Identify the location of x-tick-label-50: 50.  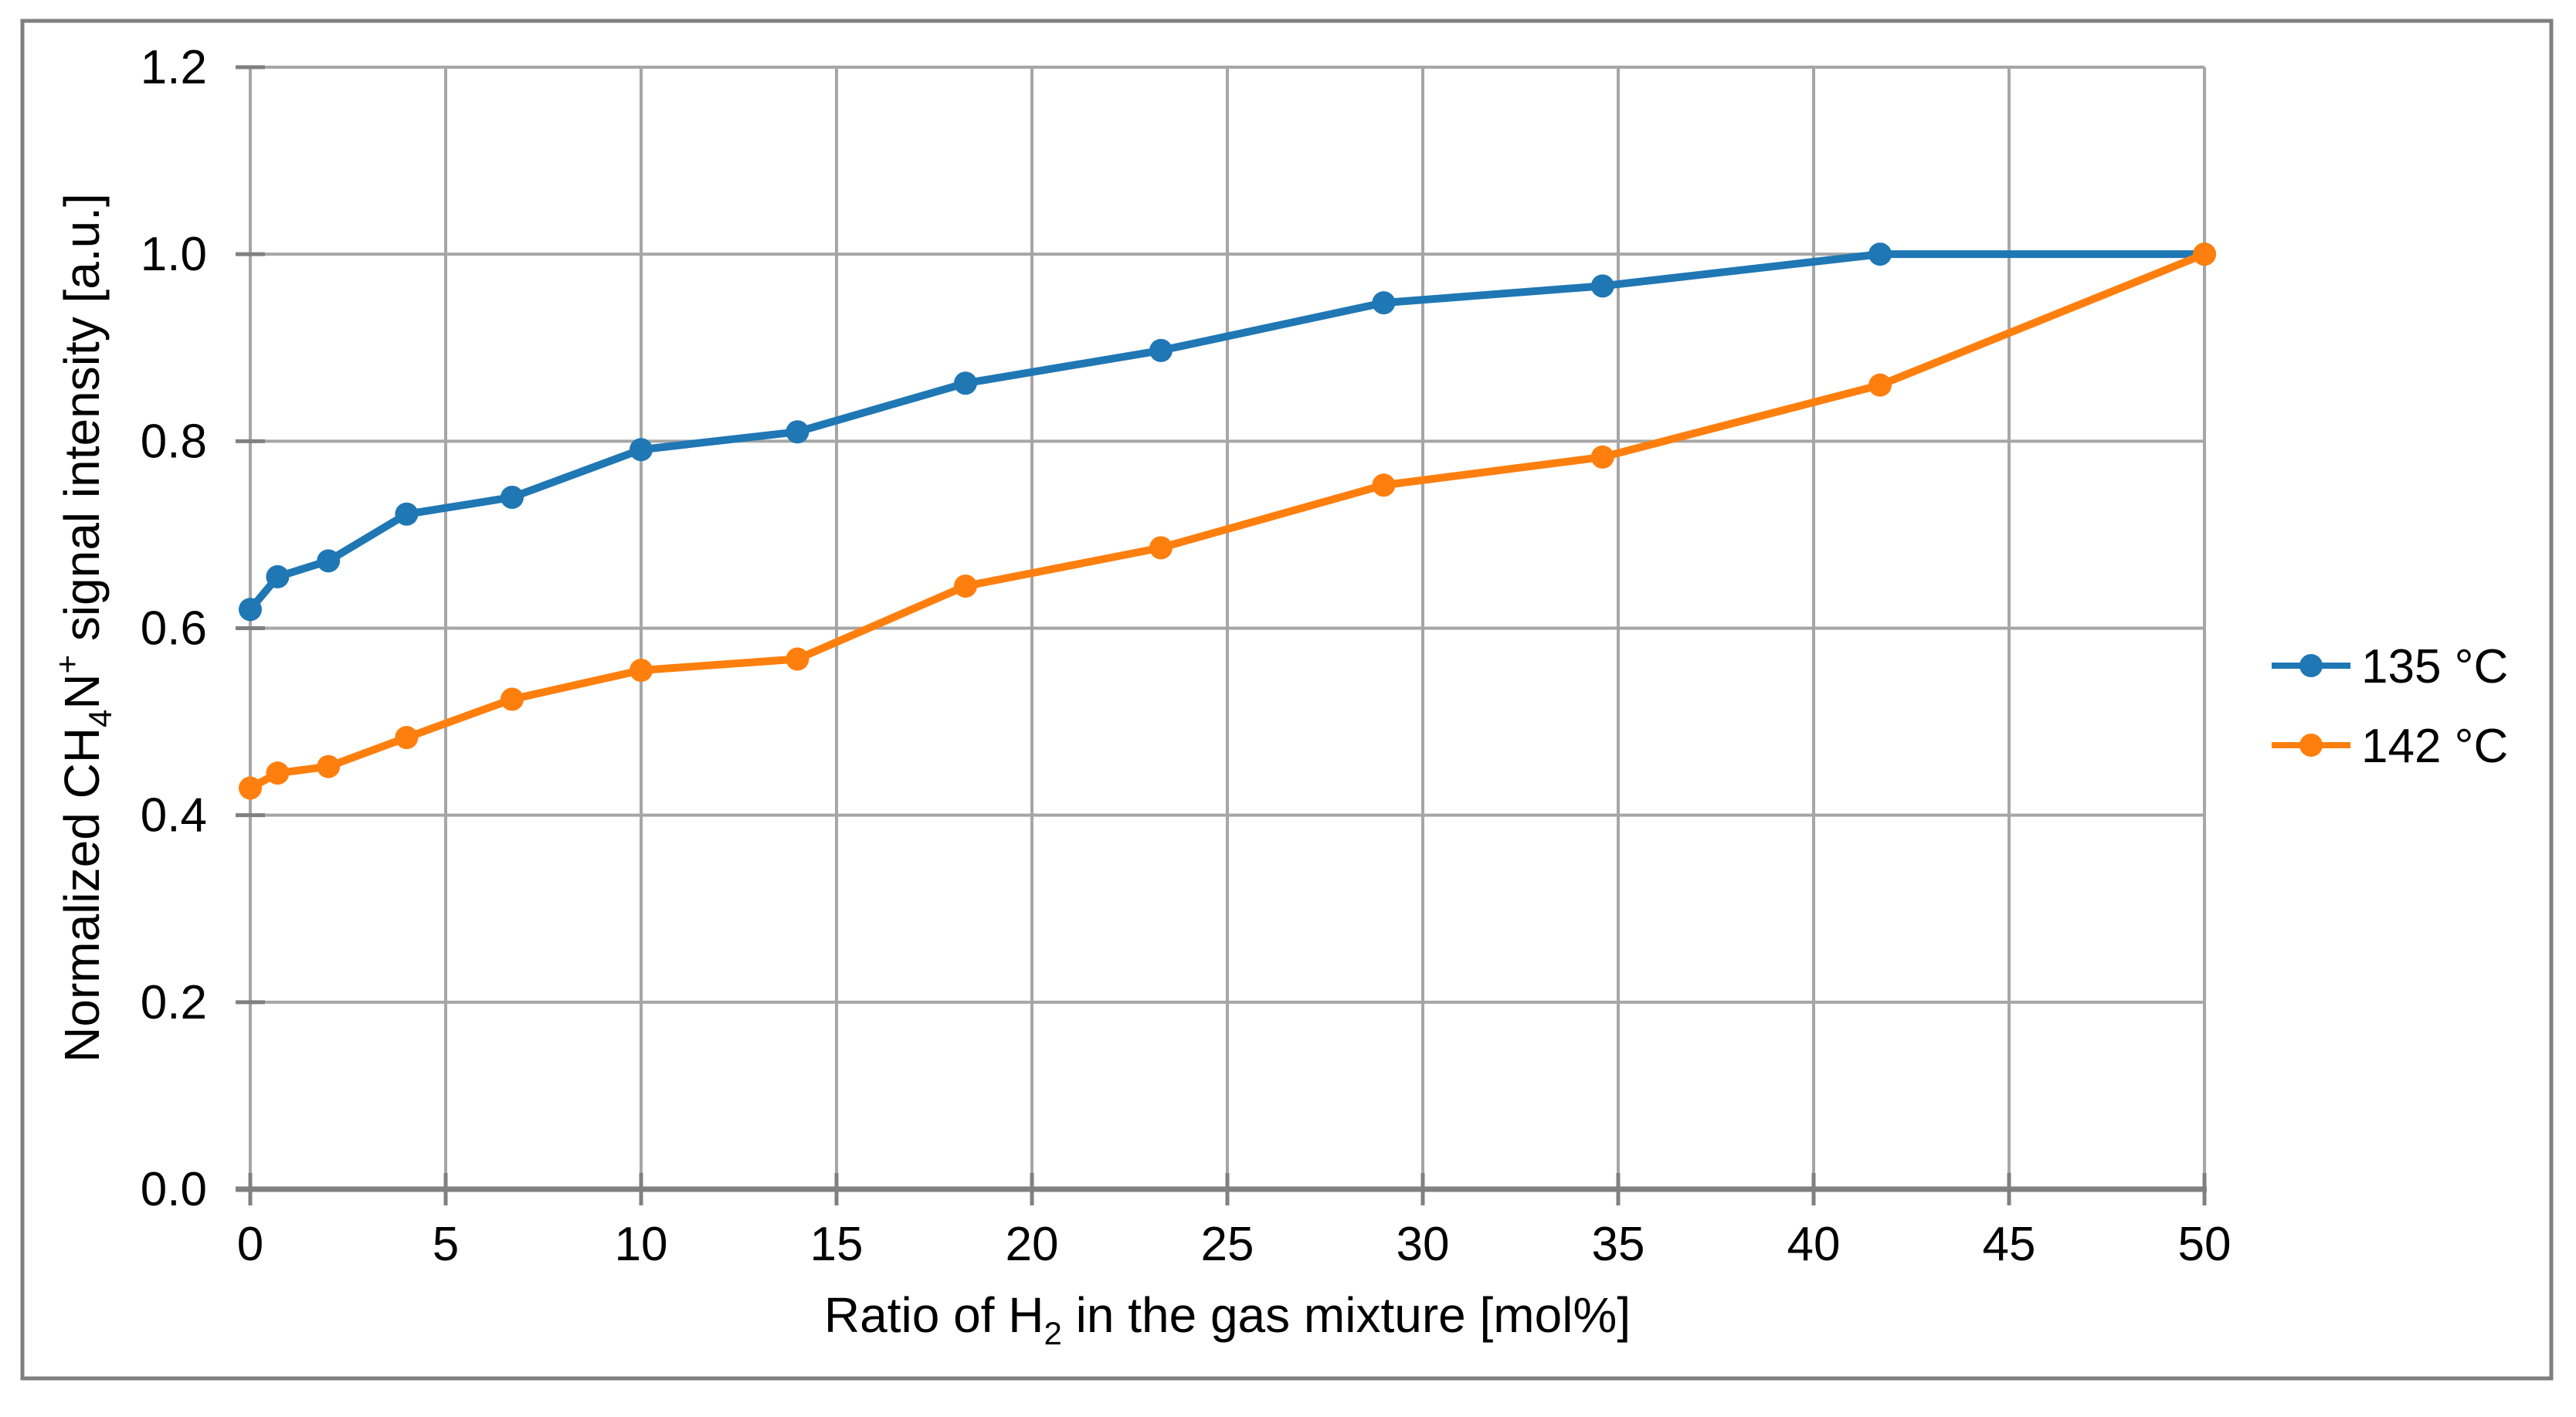
(2205, 1244).